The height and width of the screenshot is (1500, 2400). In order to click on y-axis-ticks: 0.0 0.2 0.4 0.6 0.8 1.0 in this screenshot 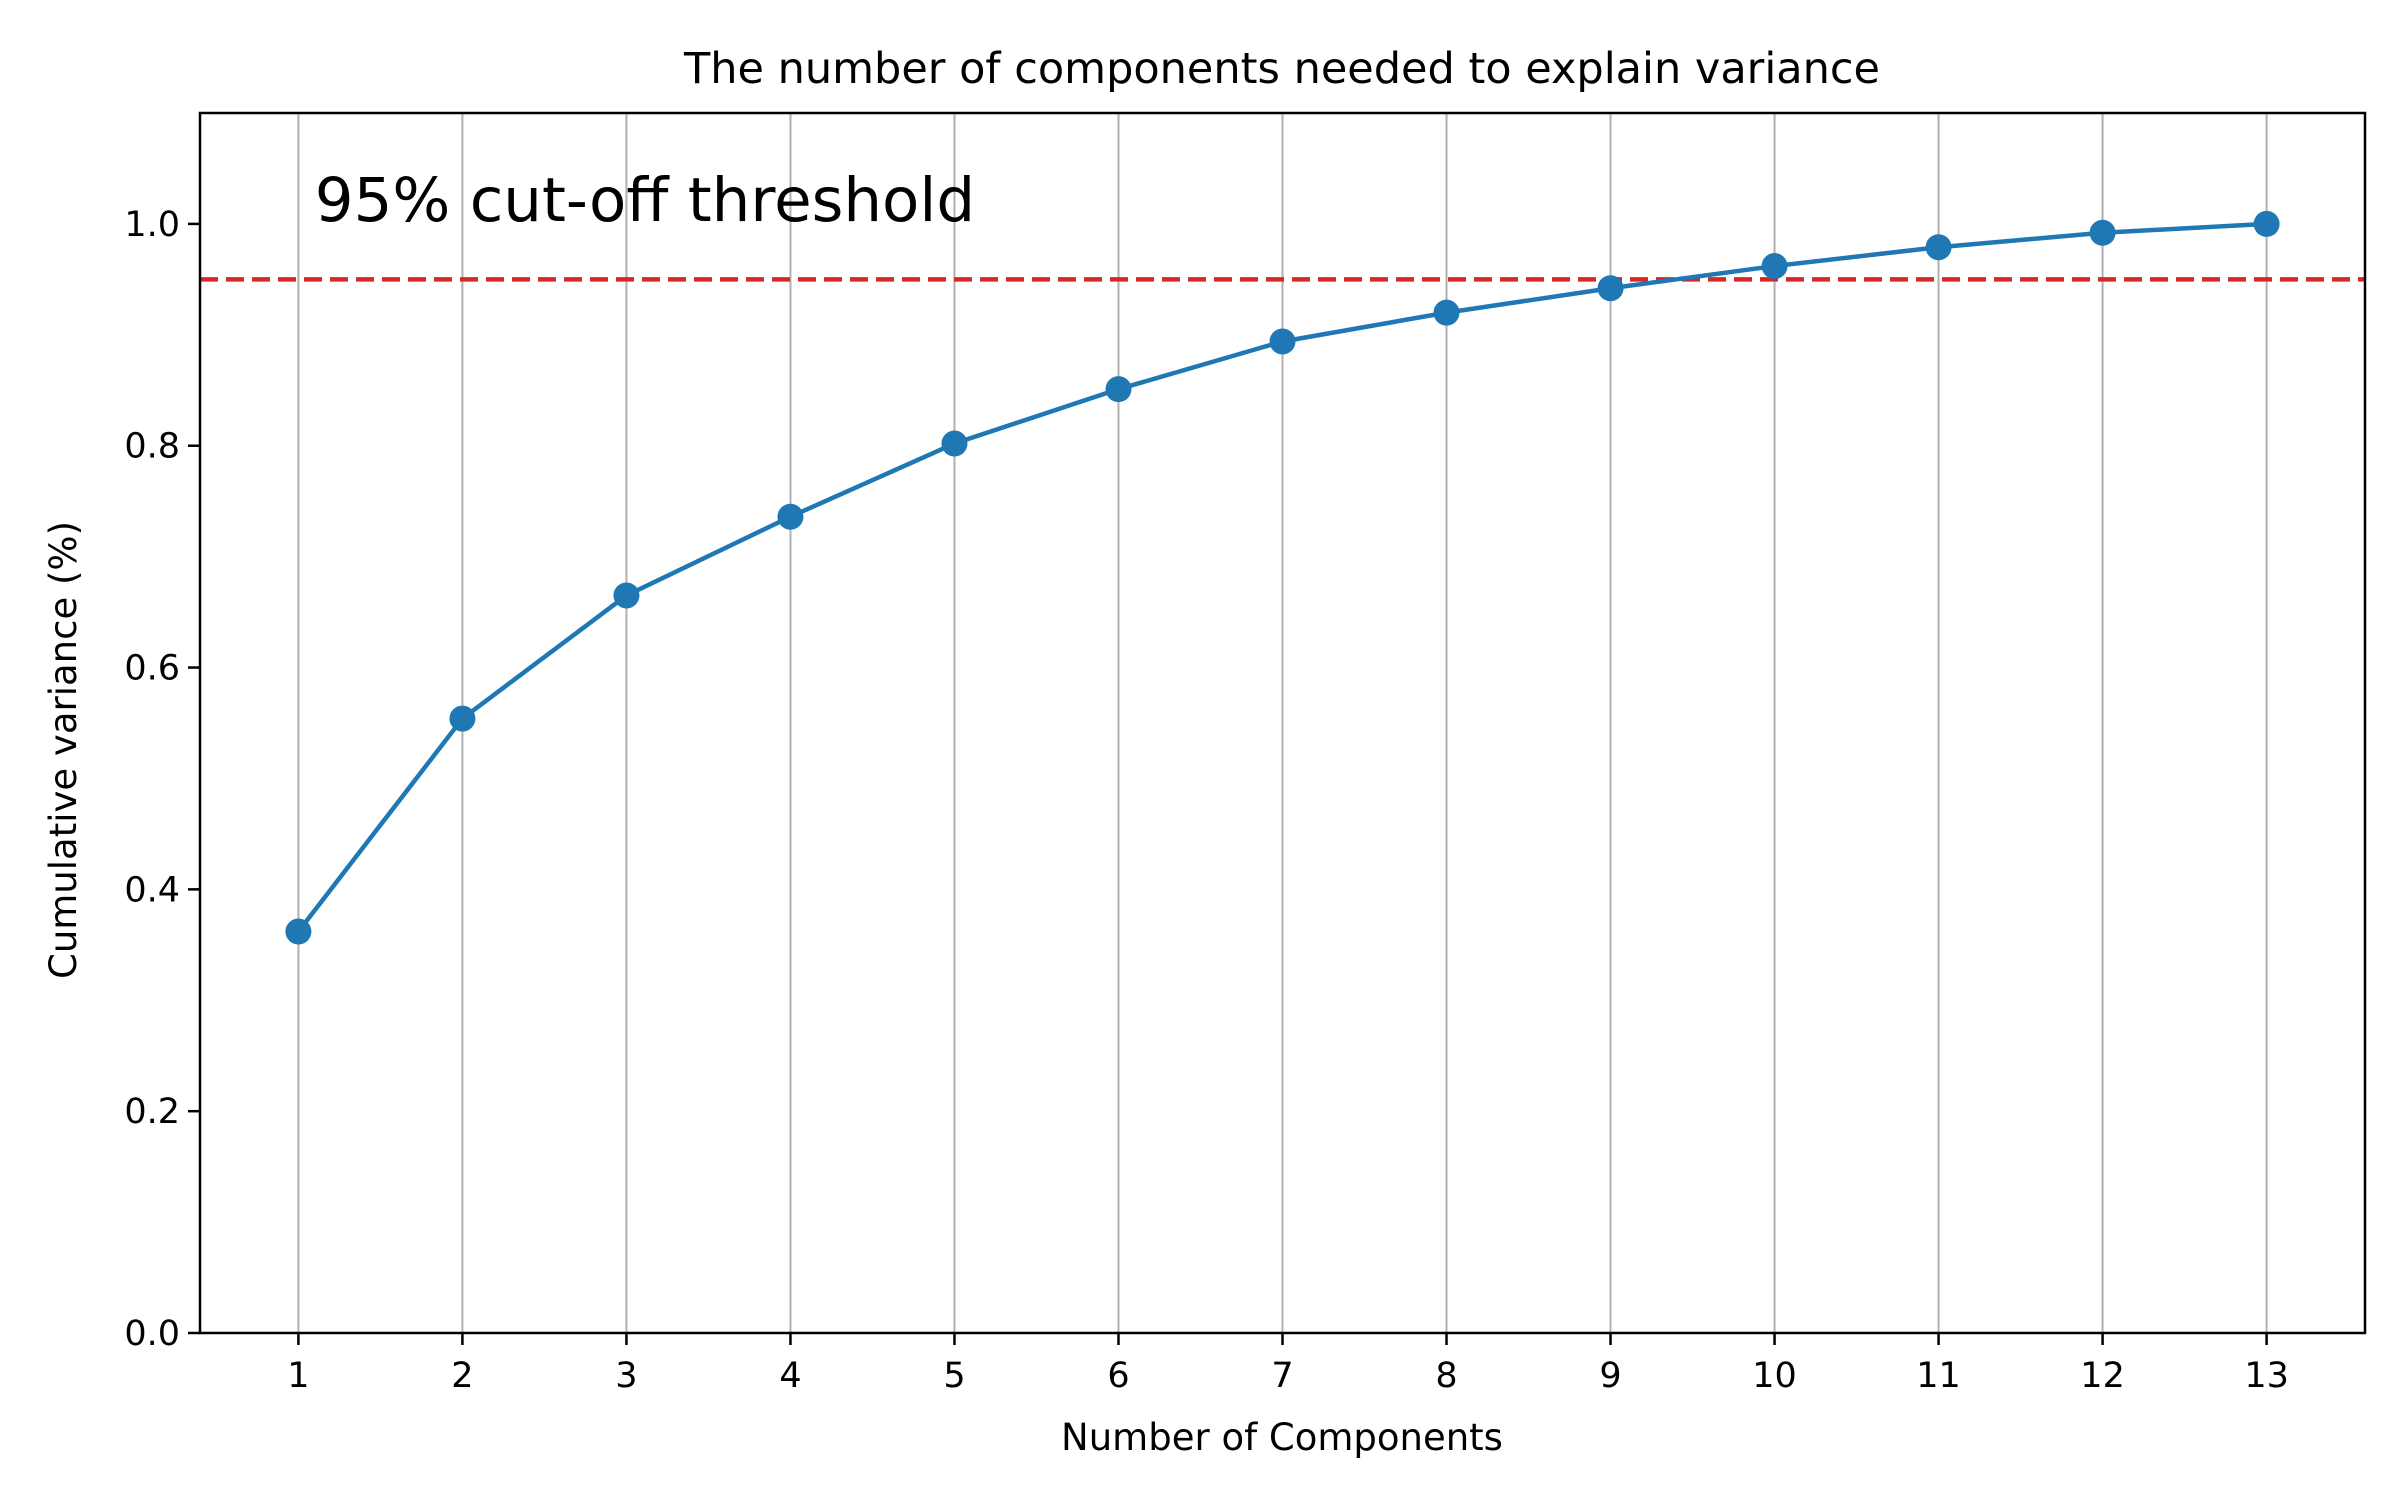, I will do `click(162, 779)`.